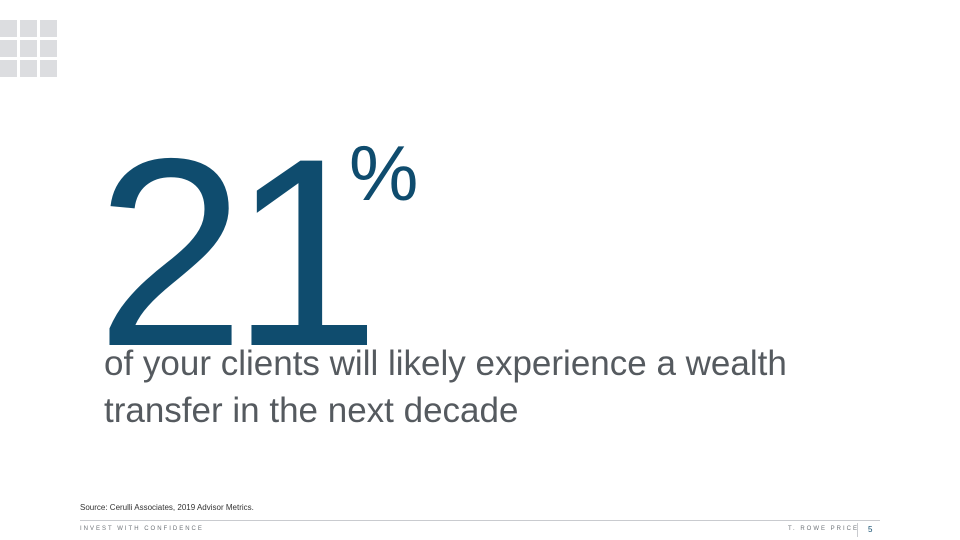  I want to click on grid-logo-icon, so click(29, 49).